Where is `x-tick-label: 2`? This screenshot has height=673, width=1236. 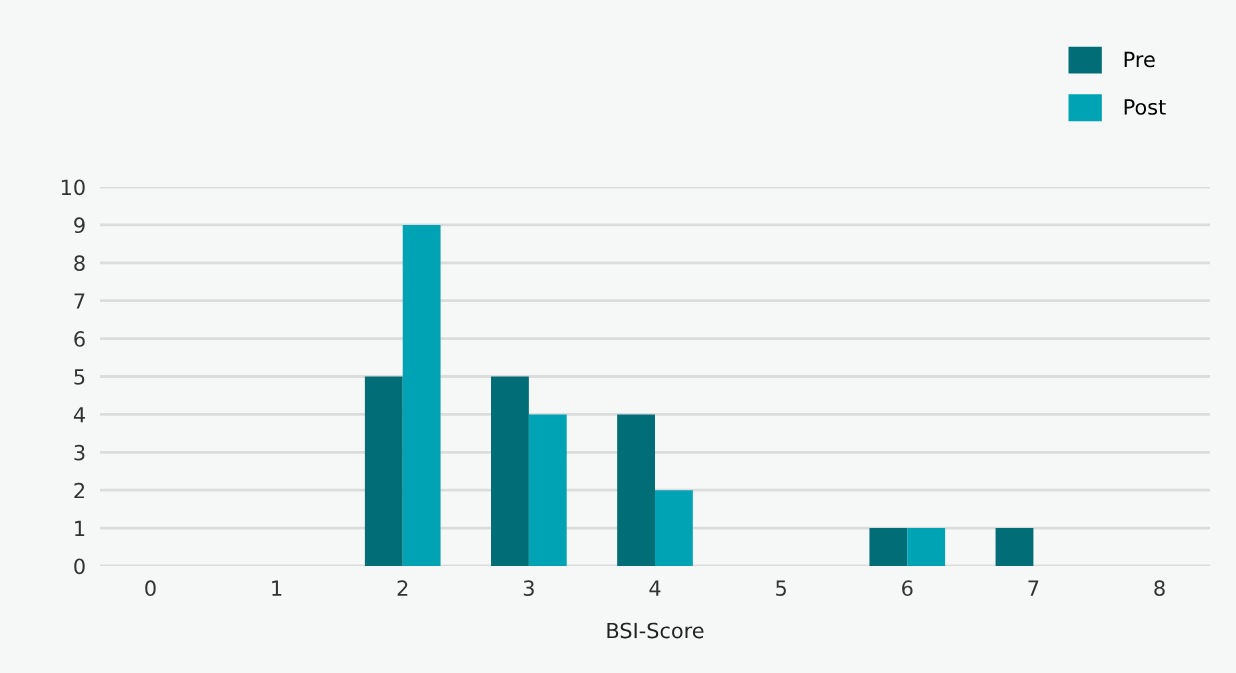
x-tick-label: 2 is located at coordinates (402, 588).